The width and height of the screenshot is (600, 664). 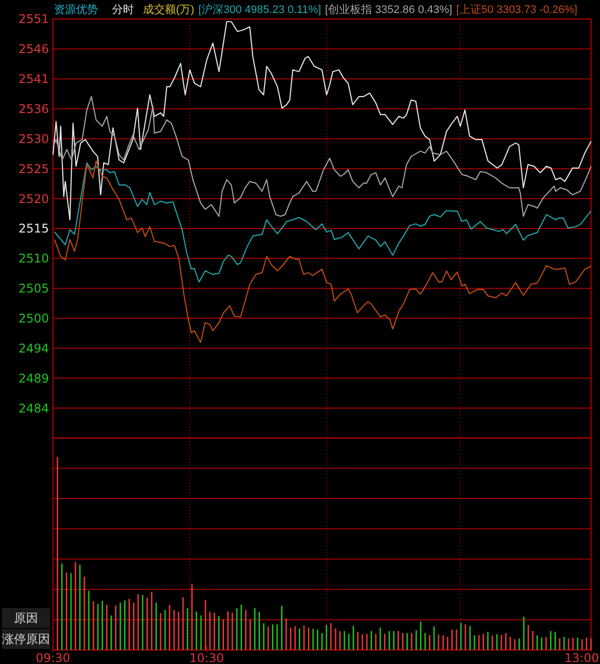 What do you see at coordinates (33, 49) in the screenshot?
I see `y-tick-label: 2546` at bounding box center [33, 49].